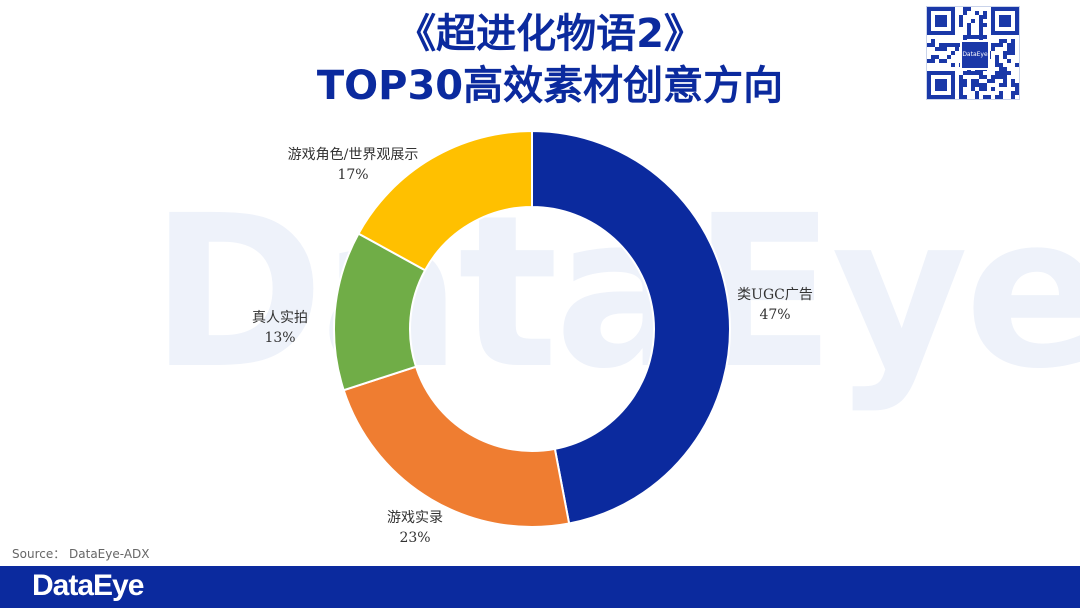  I want to click on slice-label-liveaction: 真人实拍 13%, so click(280, 328).